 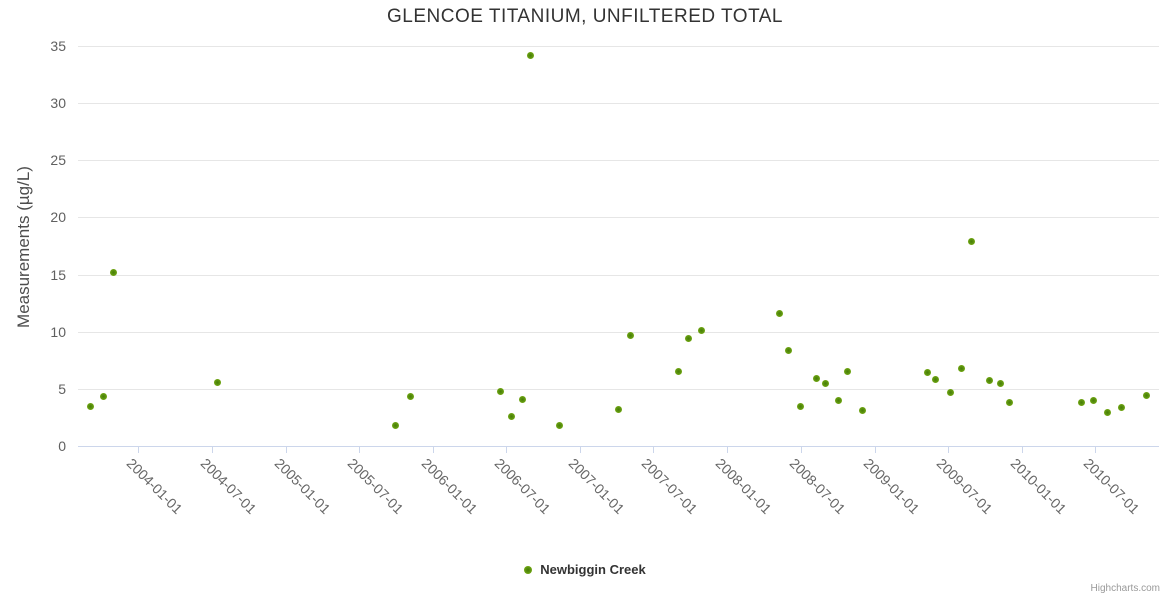 I want to click on y-axis-title: Measurements (µg/L), so click(x=23, y=247).